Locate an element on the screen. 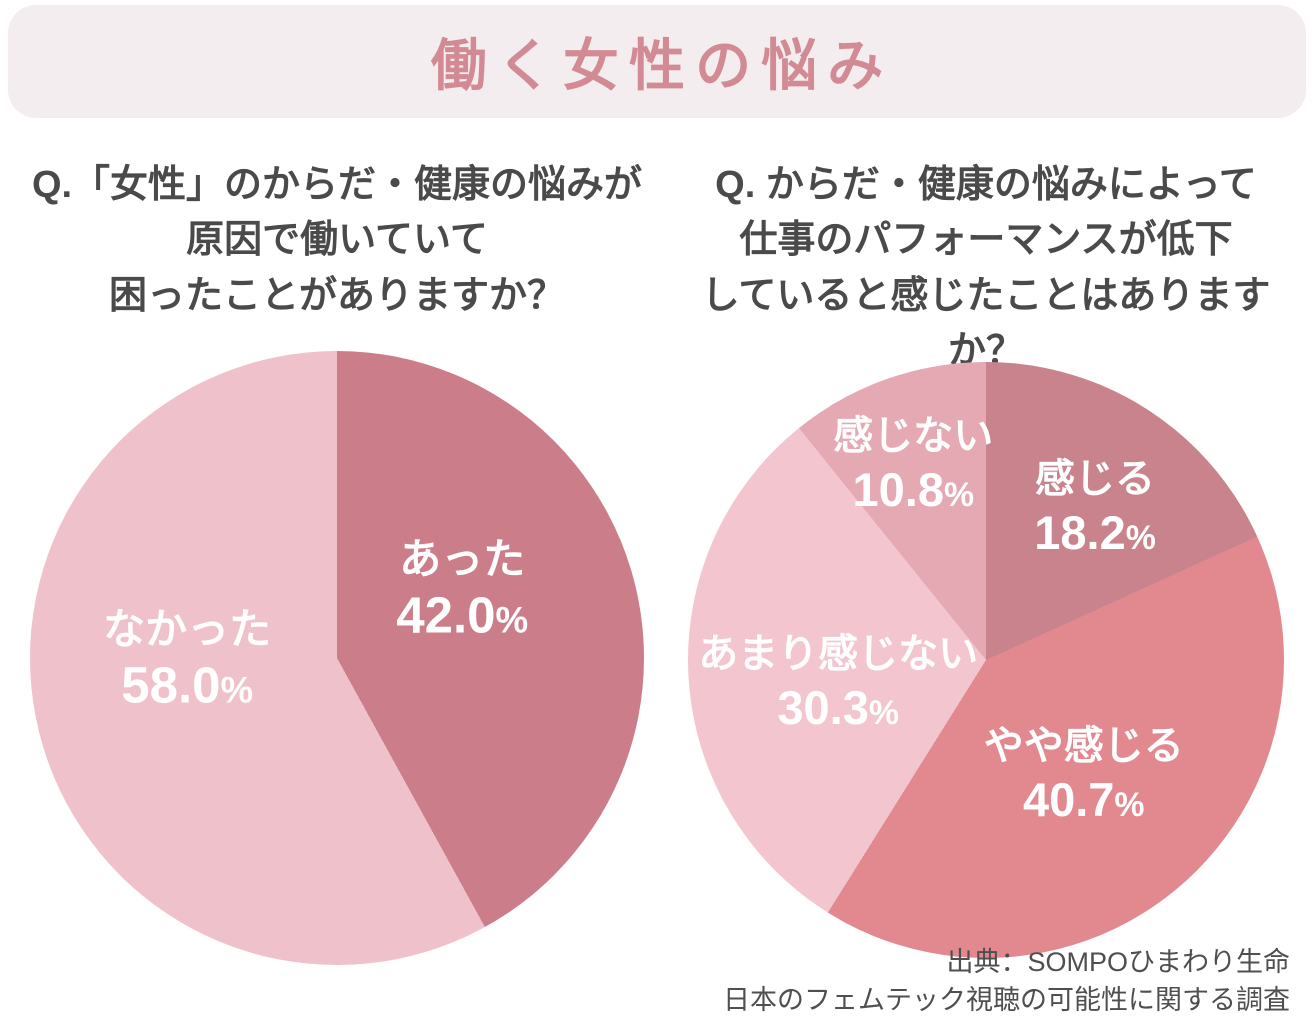  pie-slice-label: あった 42.0% is located at coordinates (462, 589).